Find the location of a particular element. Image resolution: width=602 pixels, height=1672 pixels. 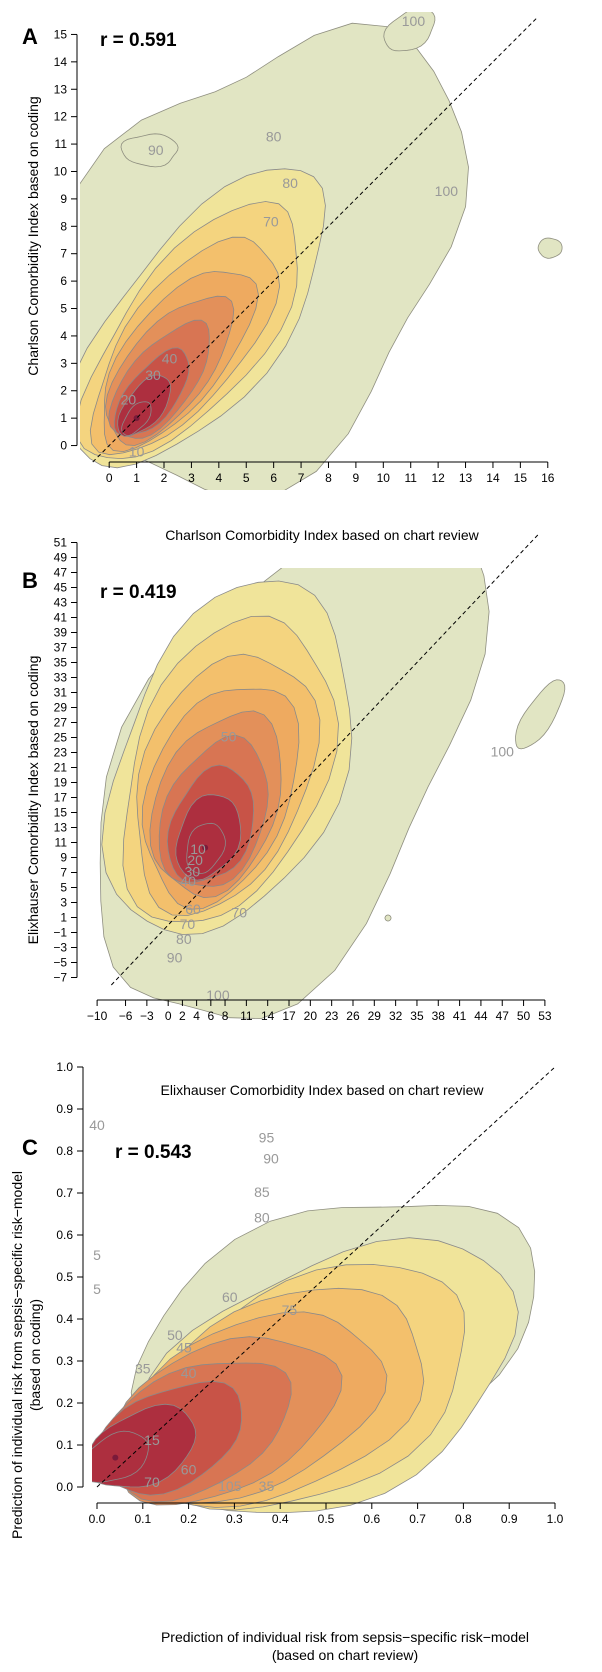

panel-a-y-tick-label: 10 is located at coordinates (61, 171).